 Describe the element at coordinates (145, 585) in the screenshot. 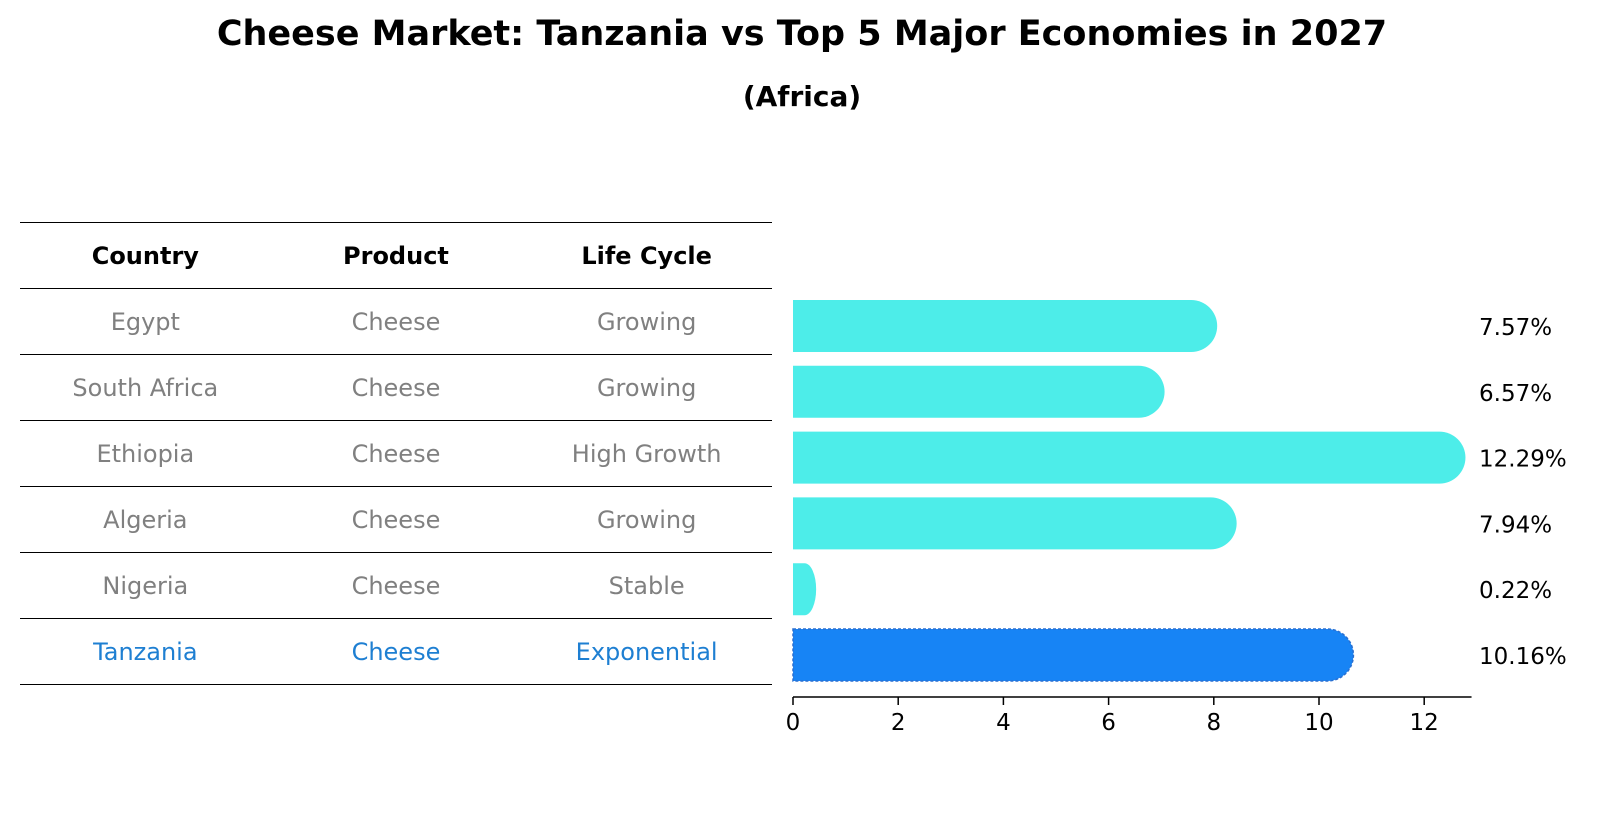

I see `cell-country: Nigeria` at that location.